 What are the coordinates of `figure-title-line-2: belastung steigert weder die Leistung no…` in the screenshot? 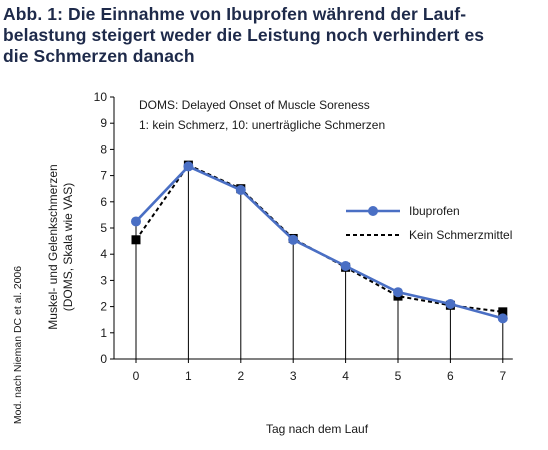 It's located at (244, 35).